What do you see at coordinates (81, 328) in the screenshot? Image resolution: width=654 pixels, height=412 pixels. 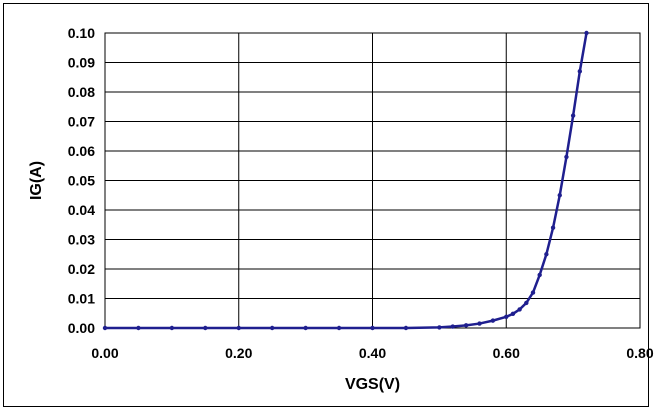 I see `y-tick-label: 0.00` at bounding box center [81, 328].